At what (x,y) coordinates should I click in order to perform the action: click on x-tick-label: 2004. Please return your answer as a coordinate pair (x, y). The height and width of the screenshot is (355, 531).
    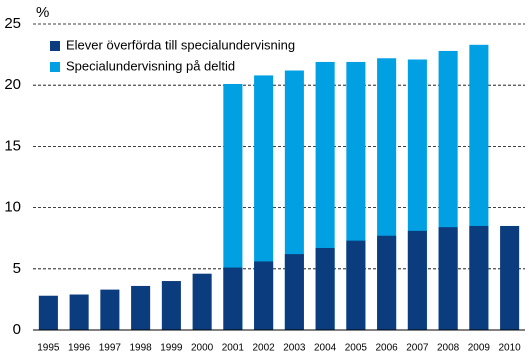
    Looking at the image, I should click on (325, 348).